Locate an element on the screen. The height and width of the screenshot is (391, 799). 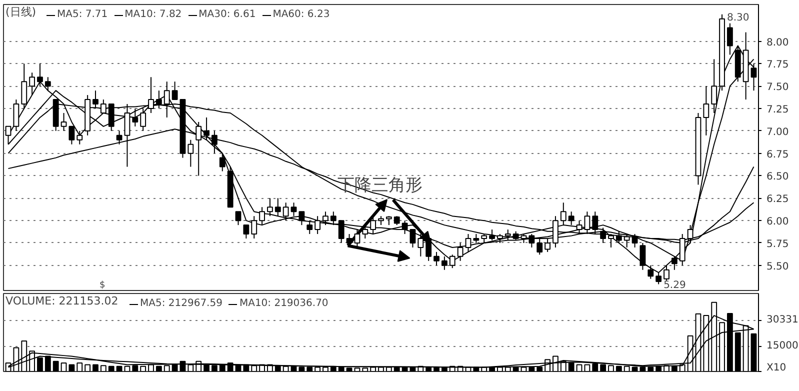
legend-label: MA30: 6.61 is located at coordinates (227, 14).